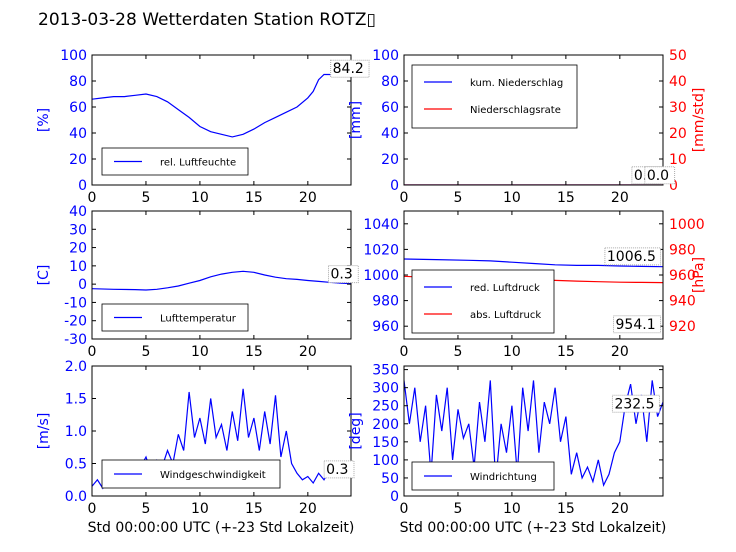 This screenshot has height=552, width=736. What do you see at coordinates (505, 288) in the screenshot?
I see `legend-label: red. Luftdruck` at bounding box center [505, 288].